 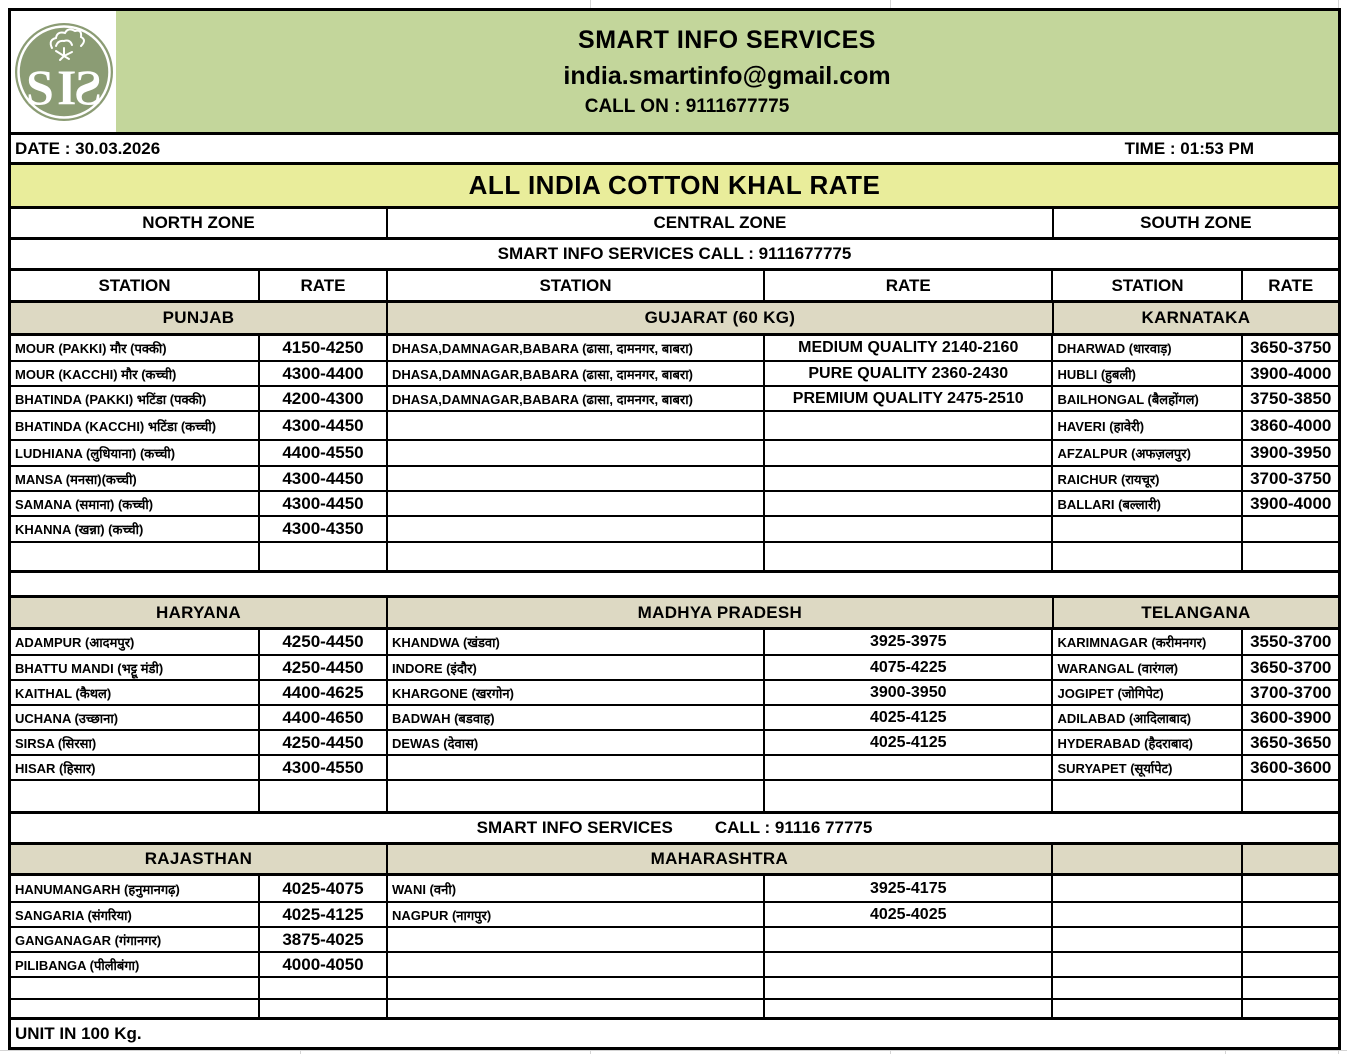 I want to click on rate-cell: 3875-4025, so click(x=324, y=939).